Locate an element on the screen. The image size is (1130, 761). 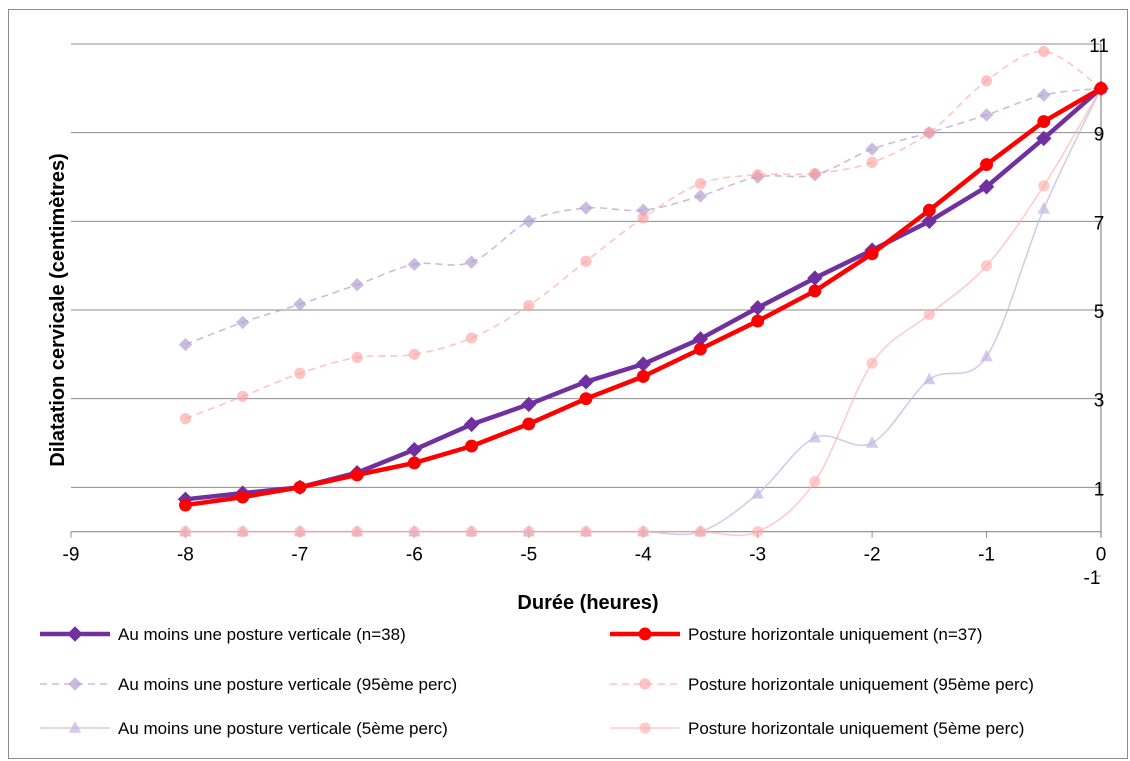
x-tick-label: -1 is located at coordinates (986, 555).